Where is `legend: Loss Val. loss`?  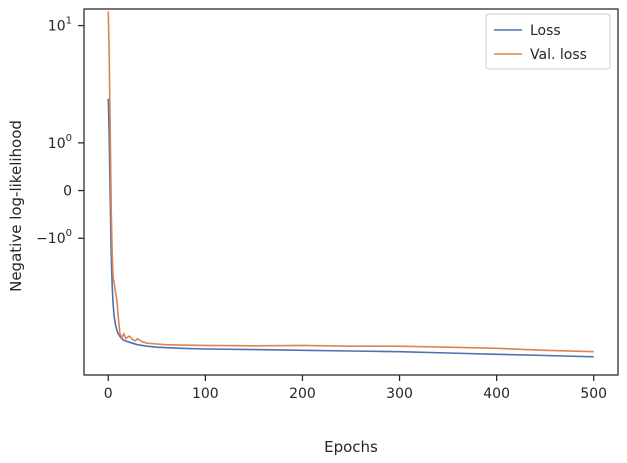 legend: Loss Val. loss is located at coordinates (548, 41).